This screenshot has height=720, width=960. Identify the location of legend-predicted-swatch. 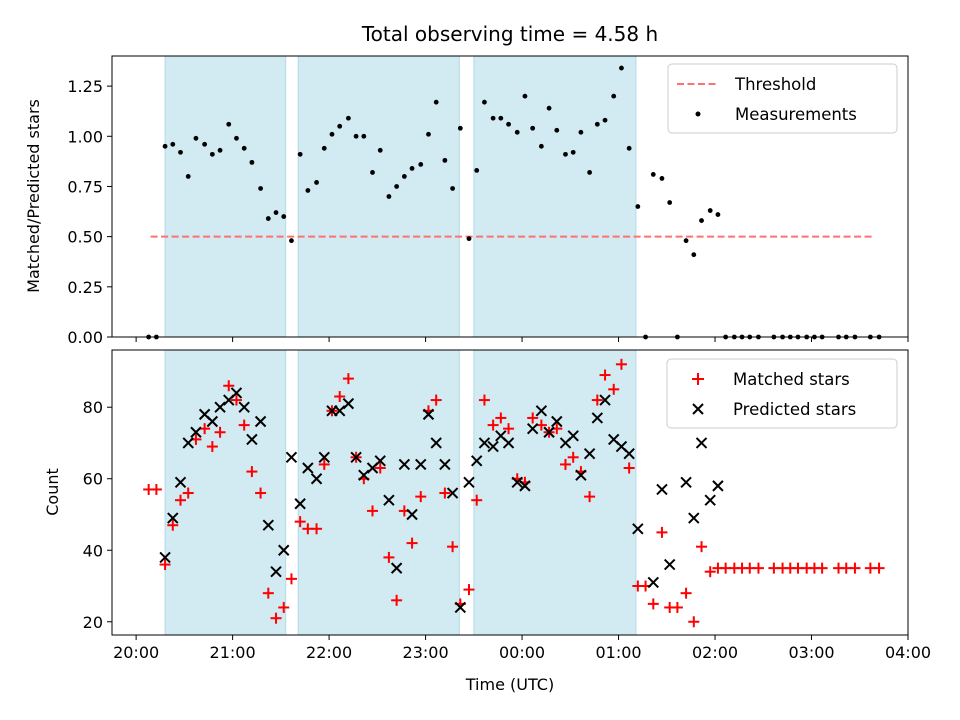
(698, 409).